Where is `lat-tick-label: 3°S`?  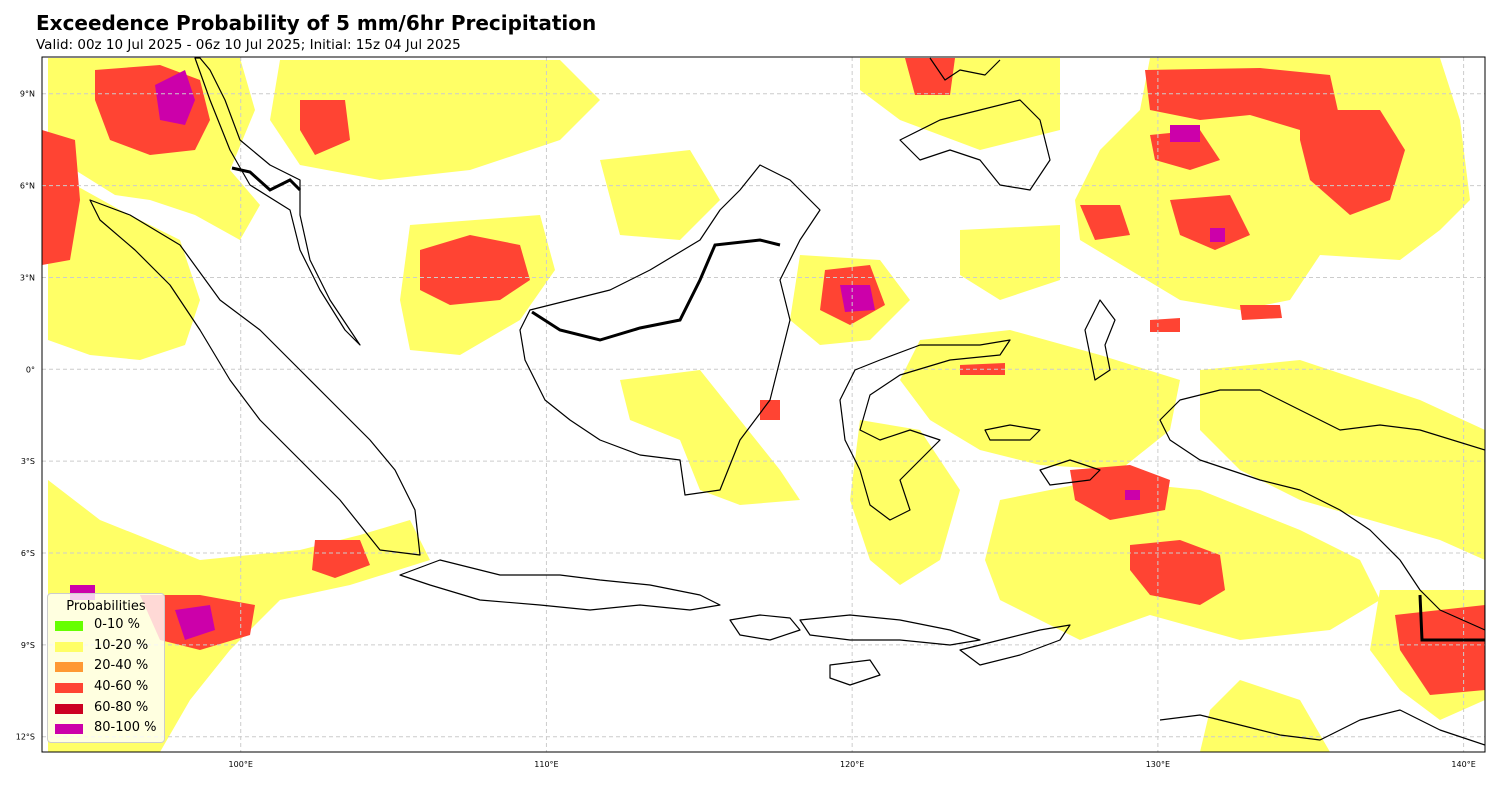
lat-tick-label: 3°S is located at coordinates (28, 461).